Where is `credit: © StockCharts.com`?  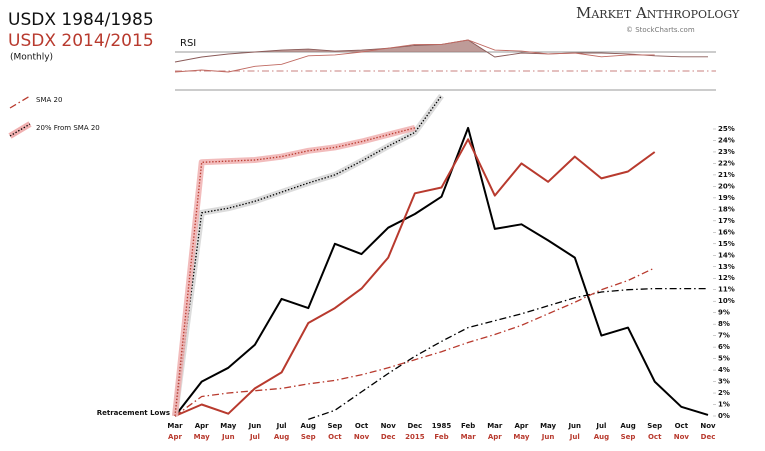
credit: © StockCharts.com is located at coordinates (660, 30).